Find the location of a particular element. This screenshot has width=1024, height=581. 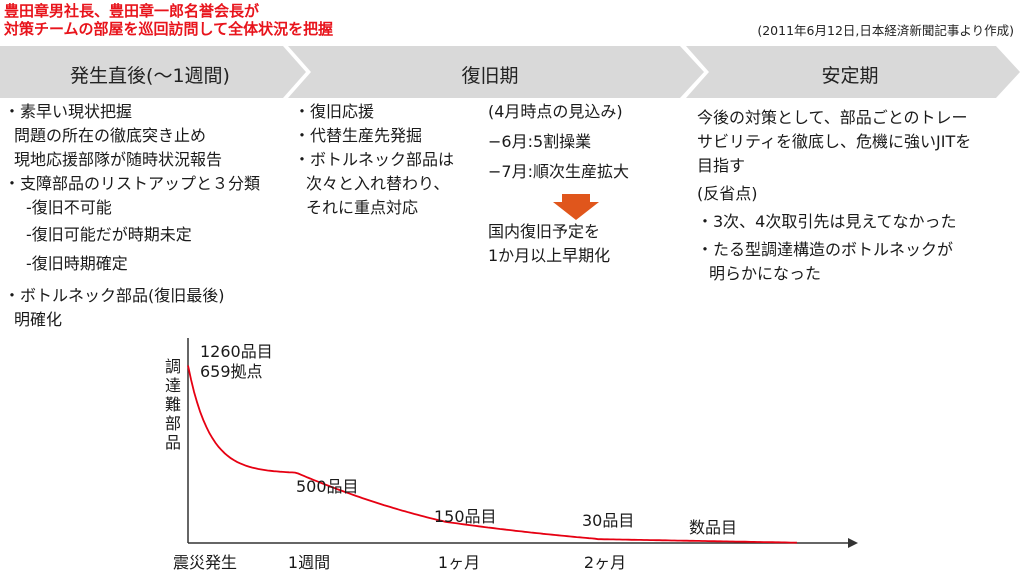

col2-line: ・ボトルネック部品は is located at coordinates (374, 159).